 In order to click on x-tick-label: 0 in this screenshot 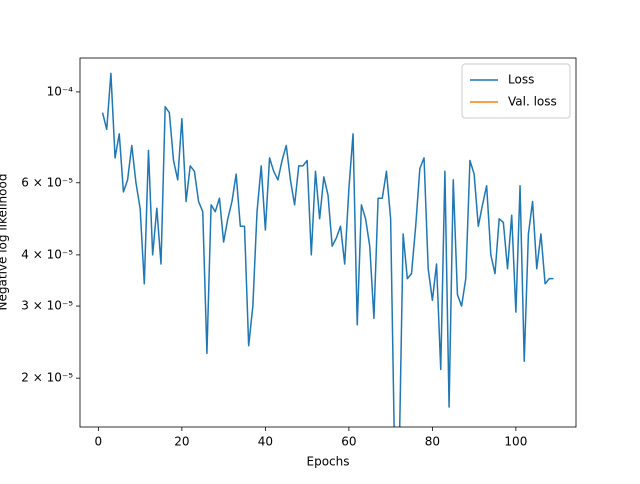, I will do `click(99, 442)`.